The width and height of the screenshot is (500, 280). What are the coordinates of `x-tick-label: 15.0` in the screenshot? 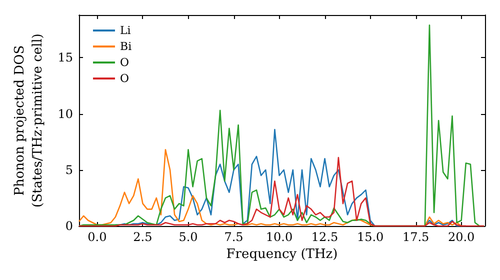 It's located at (370, 237).